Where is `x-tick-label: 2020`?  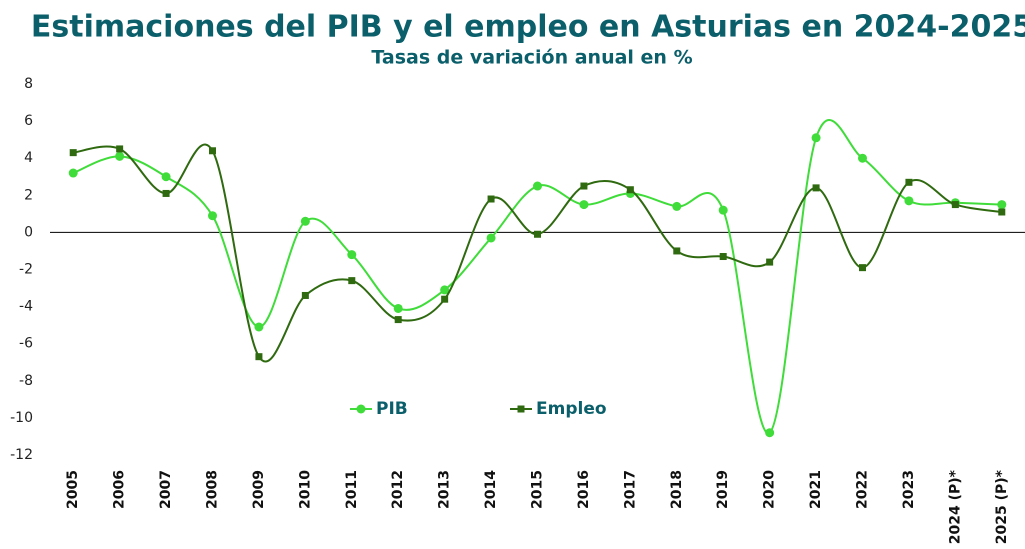 x-tick-label: 2020 is located at coordinates (770, 489).